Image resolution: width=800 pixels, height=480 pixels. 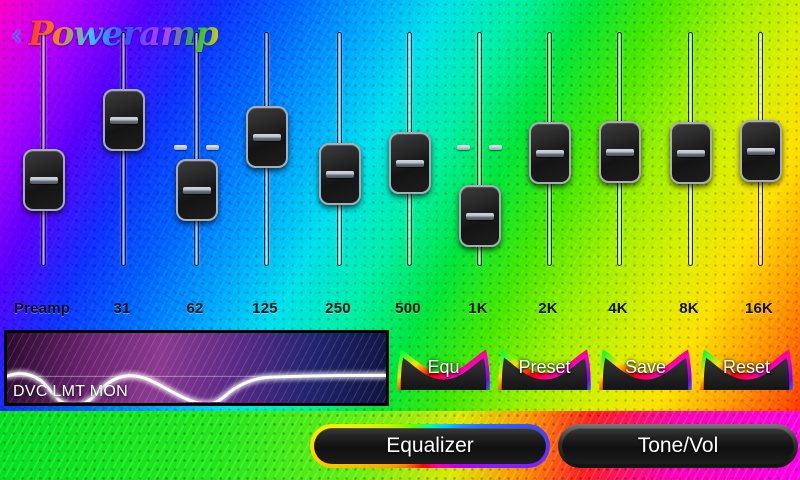 I want to click on eq-slider-4k, so click(x=618, y=150).